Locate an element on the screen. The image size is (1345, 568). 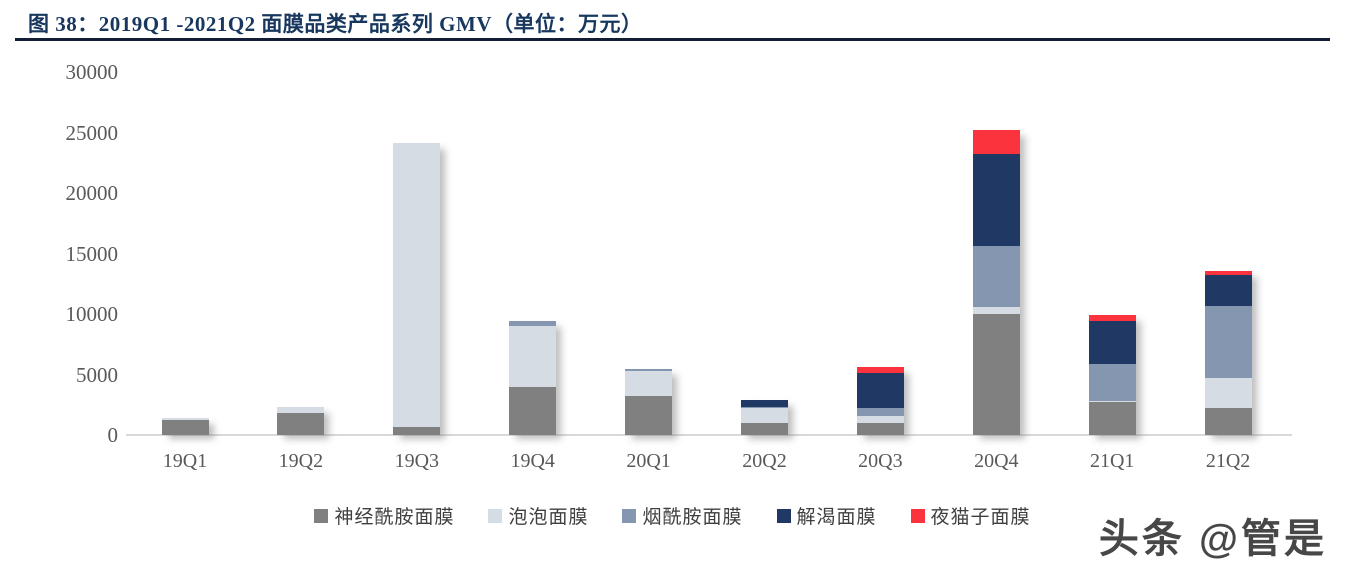
bar-20Q4 is located at coordinates (996, 282).